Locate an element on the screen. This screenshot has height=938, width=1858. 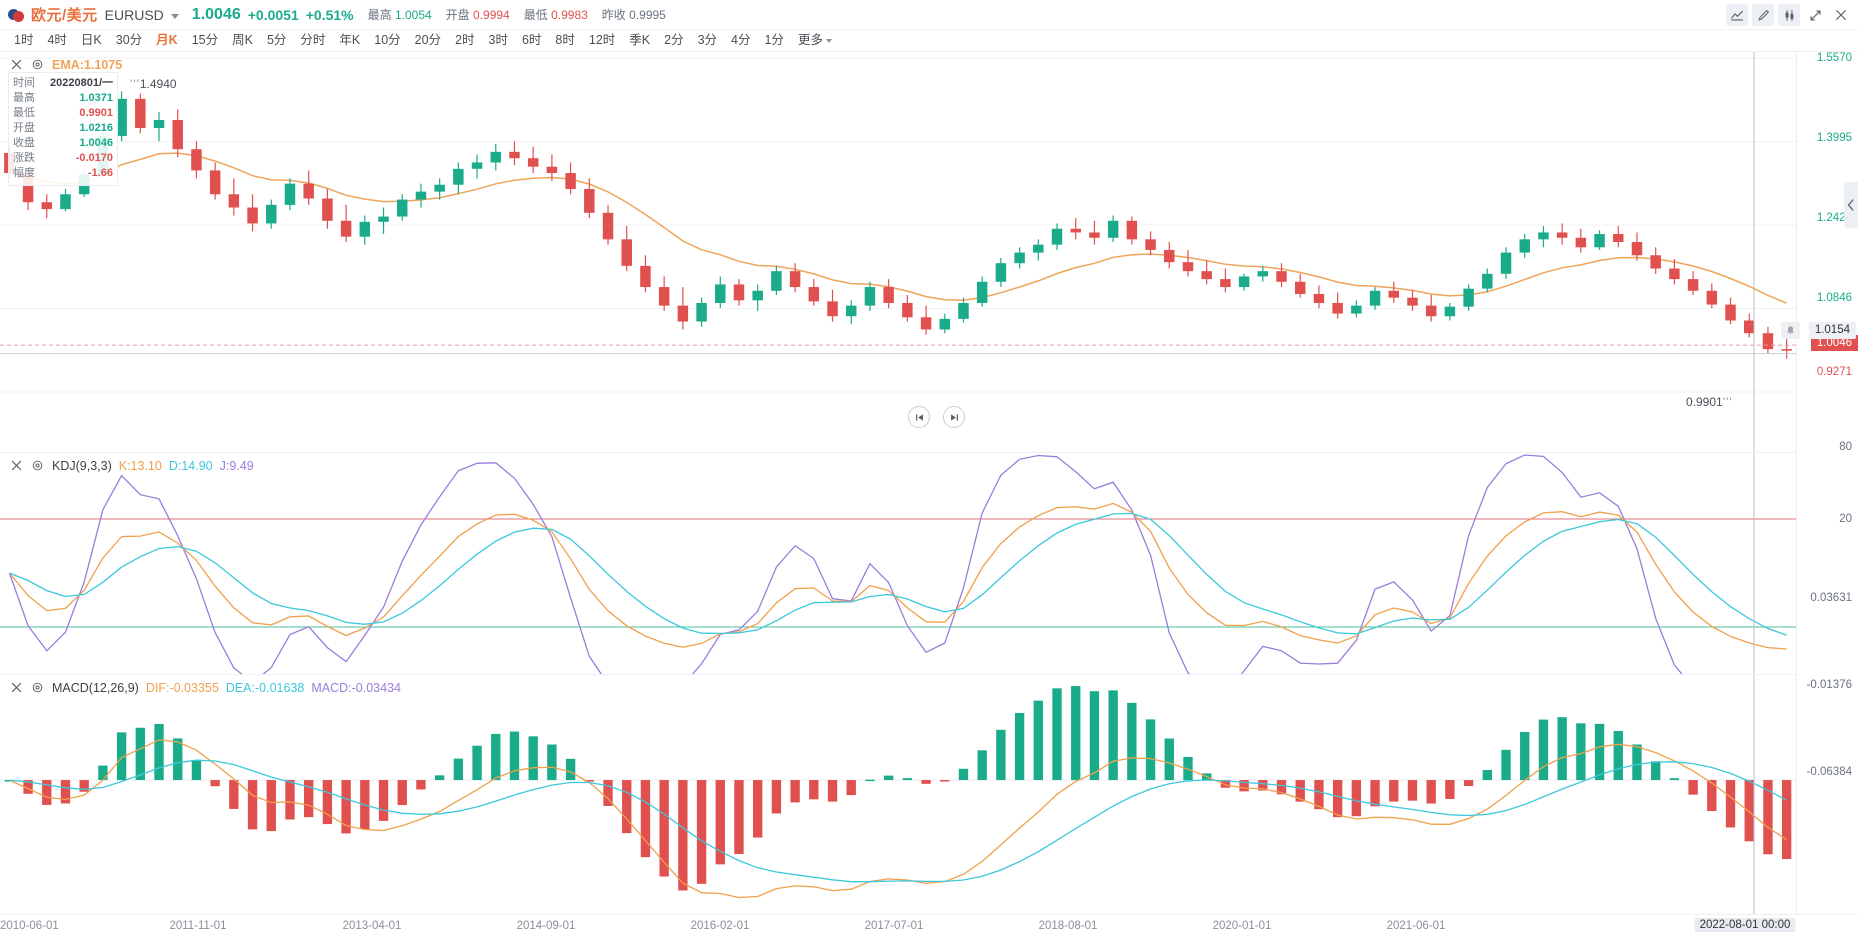
tooltip-row: 涨跌 -0.0170 is located at coordinates (63, 158).